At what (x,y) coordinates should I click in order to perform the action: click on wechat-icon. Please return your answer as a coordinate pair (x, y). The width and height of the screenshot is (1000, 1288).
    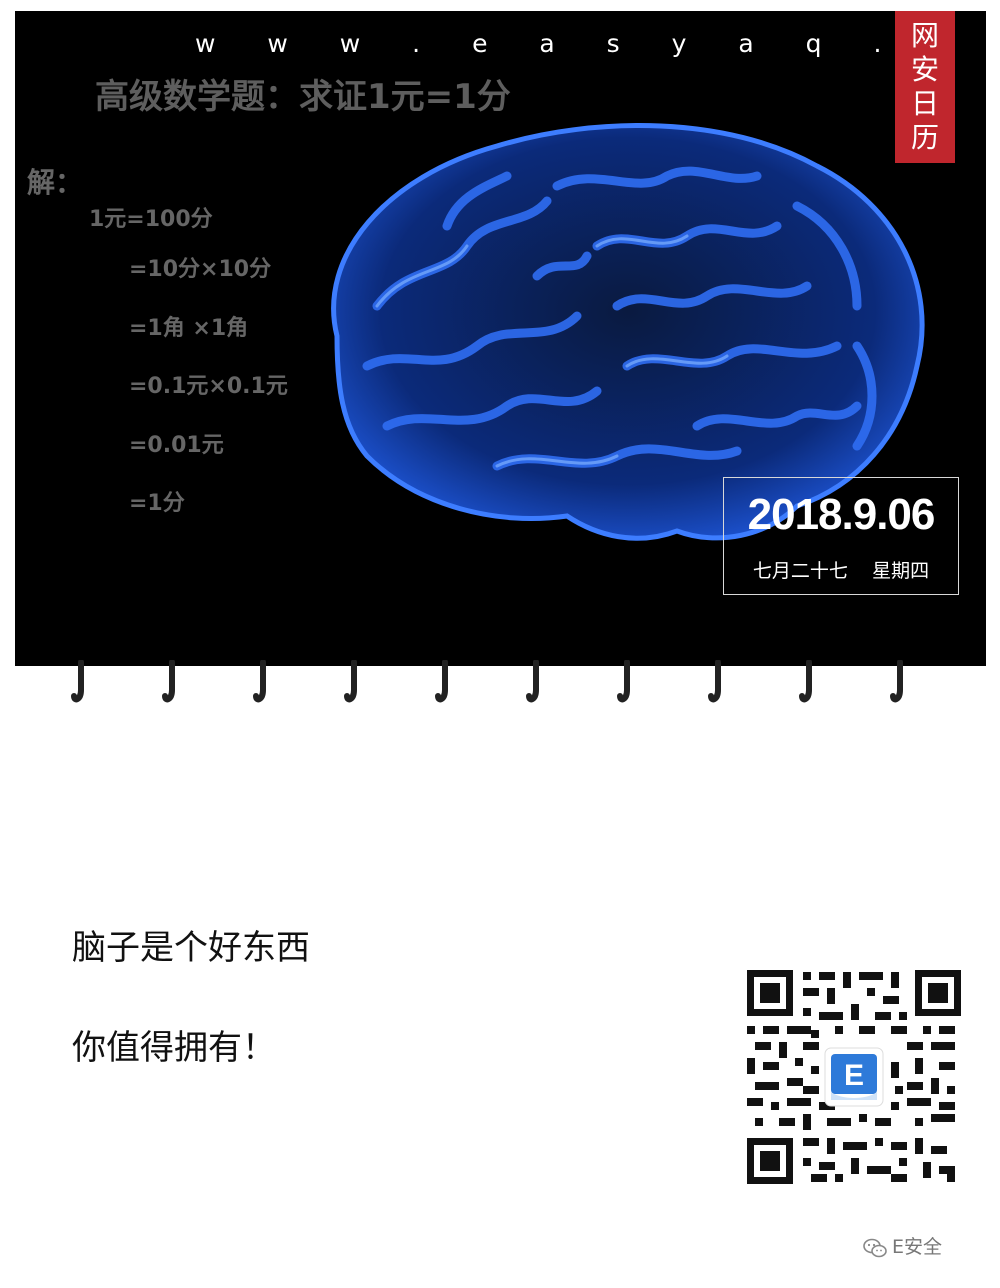
    Looking at the image, I should click on (875, 1247).